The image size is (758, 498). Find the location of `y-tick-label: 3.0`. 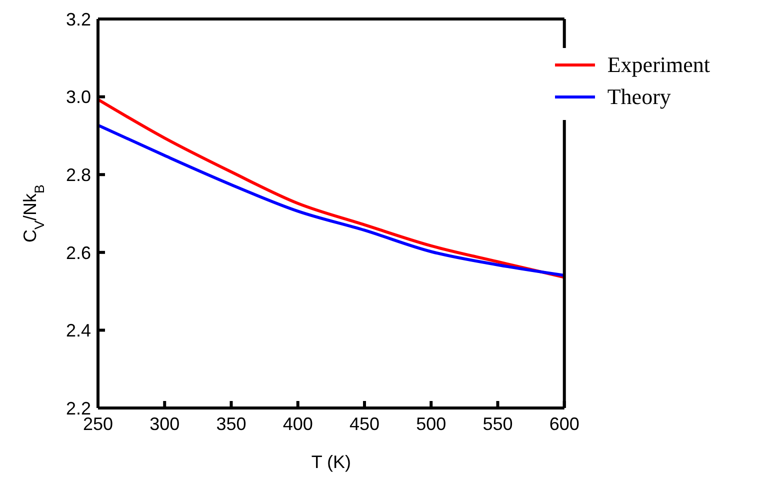

y-tick-label: 3.0 is located at coordinates (78, 97).